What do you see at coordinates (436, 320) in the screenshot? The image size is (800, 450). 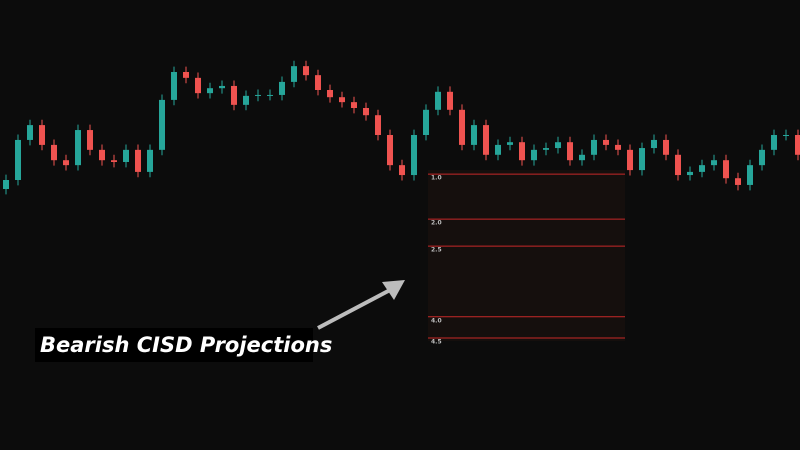 I see `level-label: 4.0` at bounding box center [436, 320].